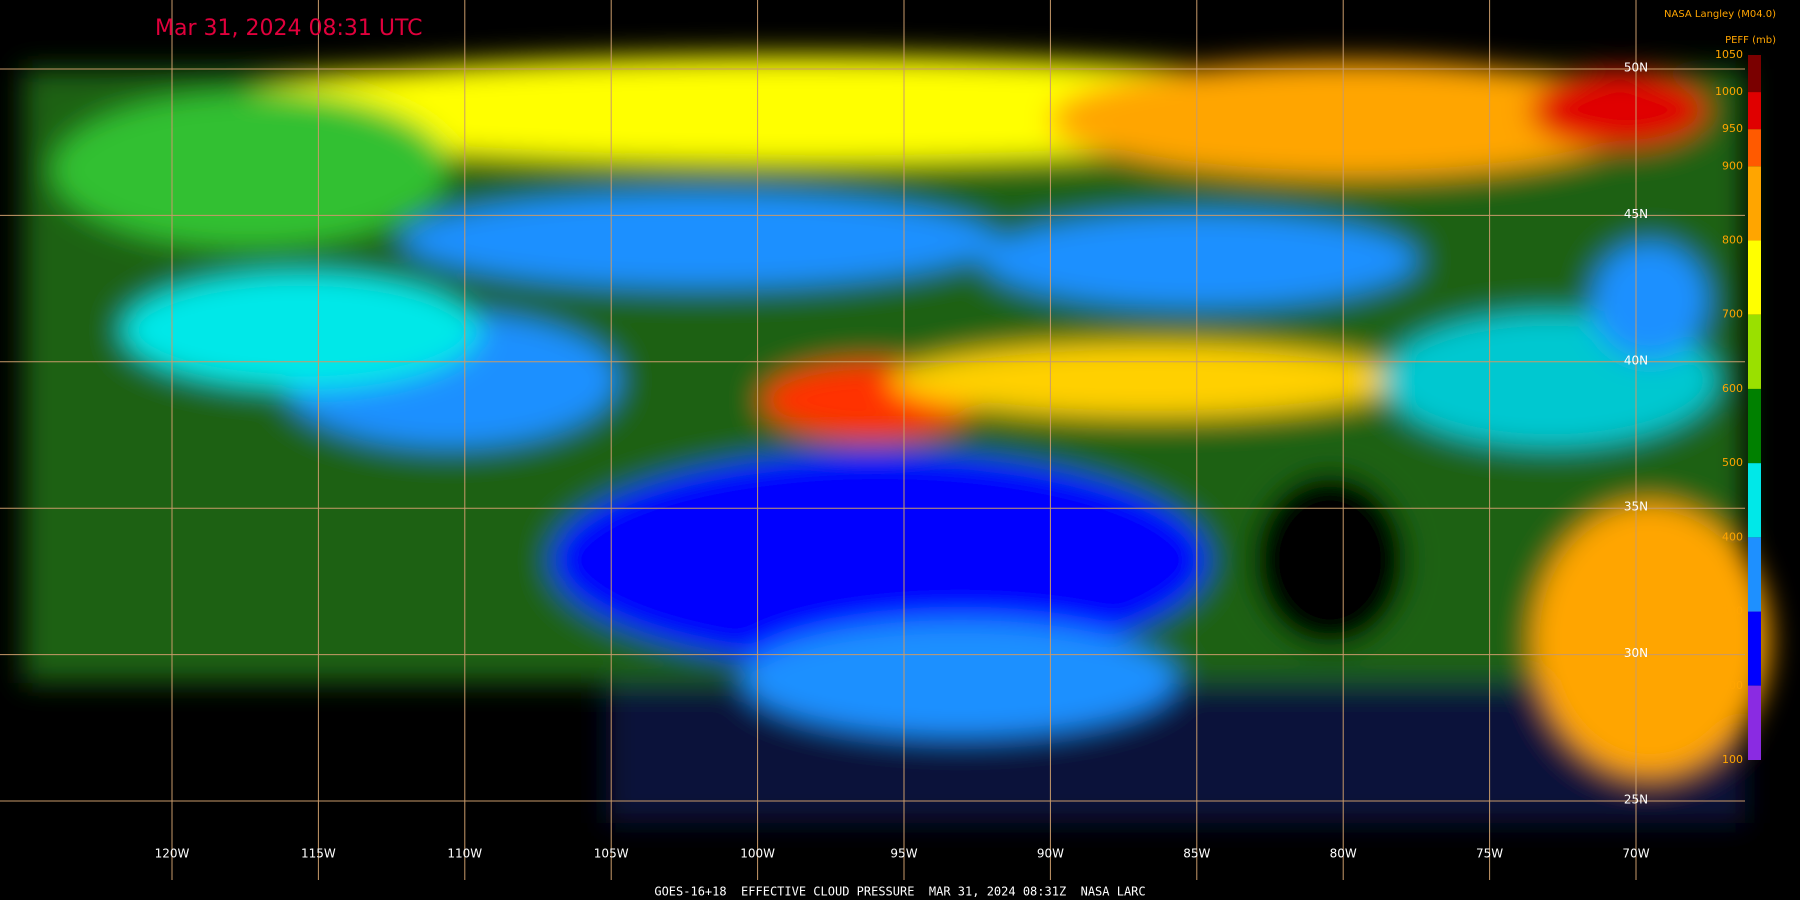 The height and width of the screenshot is (900, 1800). Describe the element at coordinates (903, 854) in the screenshot. I see `longitude-label: 95W` at that location.